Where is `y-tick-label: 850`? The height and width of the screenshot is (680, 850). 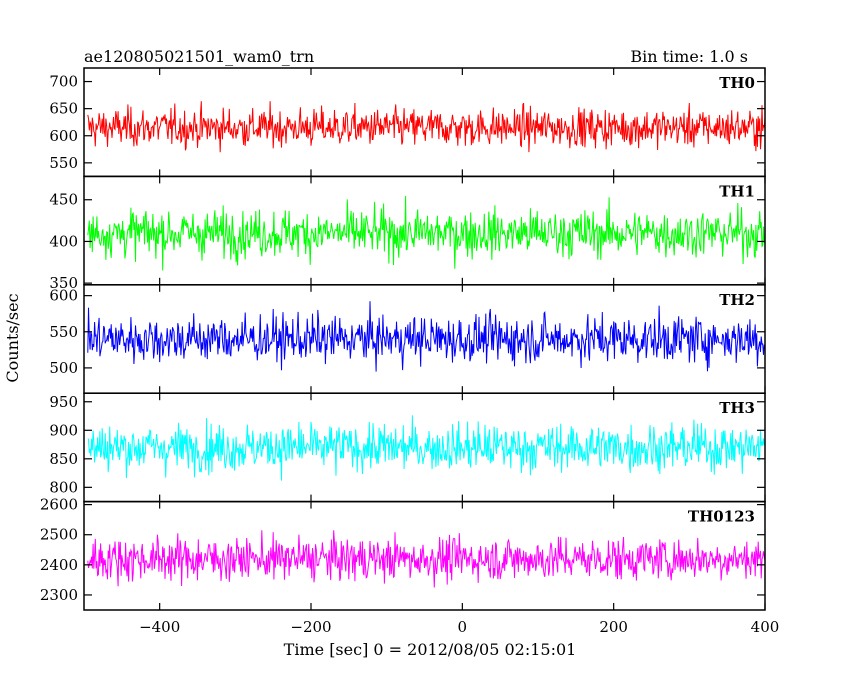 y-tick-label: 850 is located at coordinates (63, 459).